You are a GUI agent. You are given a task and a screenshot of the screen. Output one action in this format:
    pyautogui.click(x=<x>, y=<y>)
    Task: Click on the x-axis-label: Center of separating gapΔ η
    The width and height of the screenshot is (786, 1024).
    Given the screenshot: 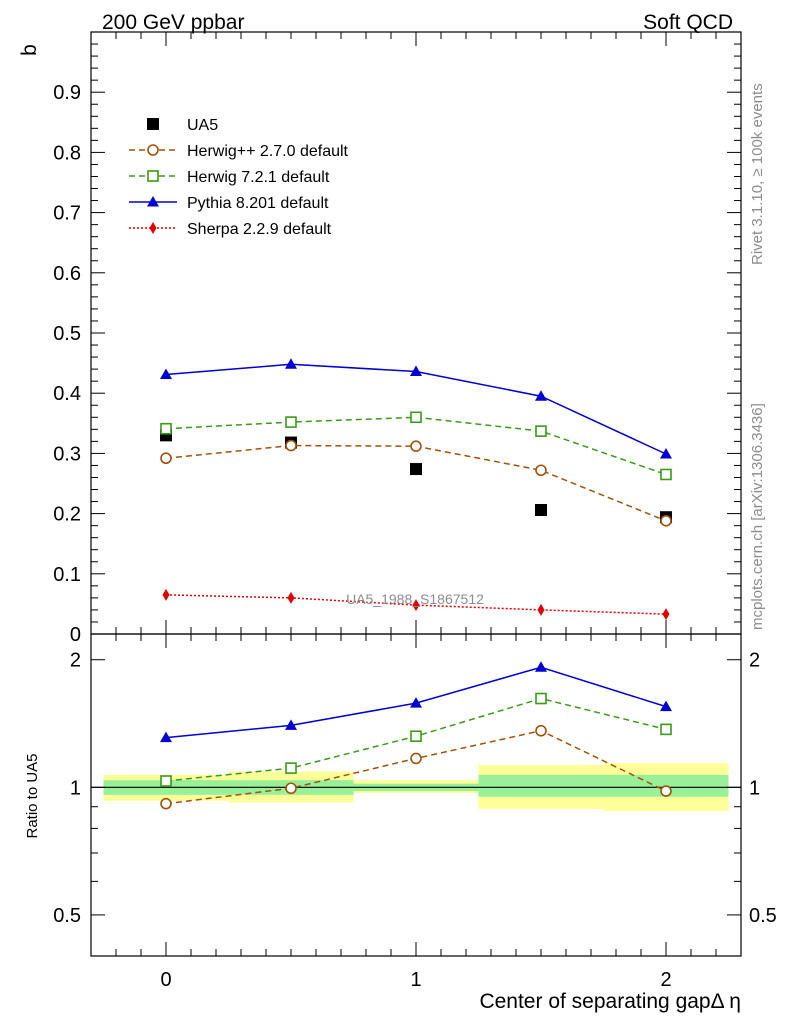 What is the action you would take?
    pyautogui.click(x=610, y=1001)
    